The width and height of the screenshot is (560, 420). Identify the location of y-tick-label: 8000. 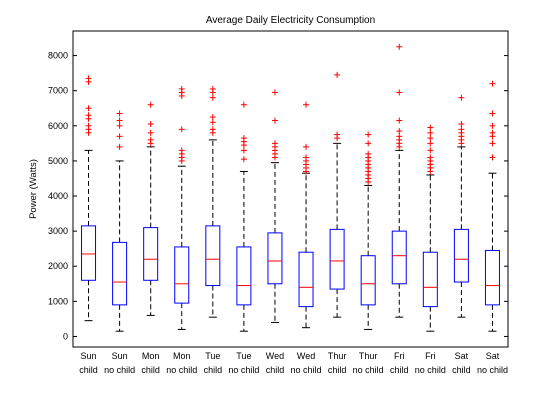
(58, 56).